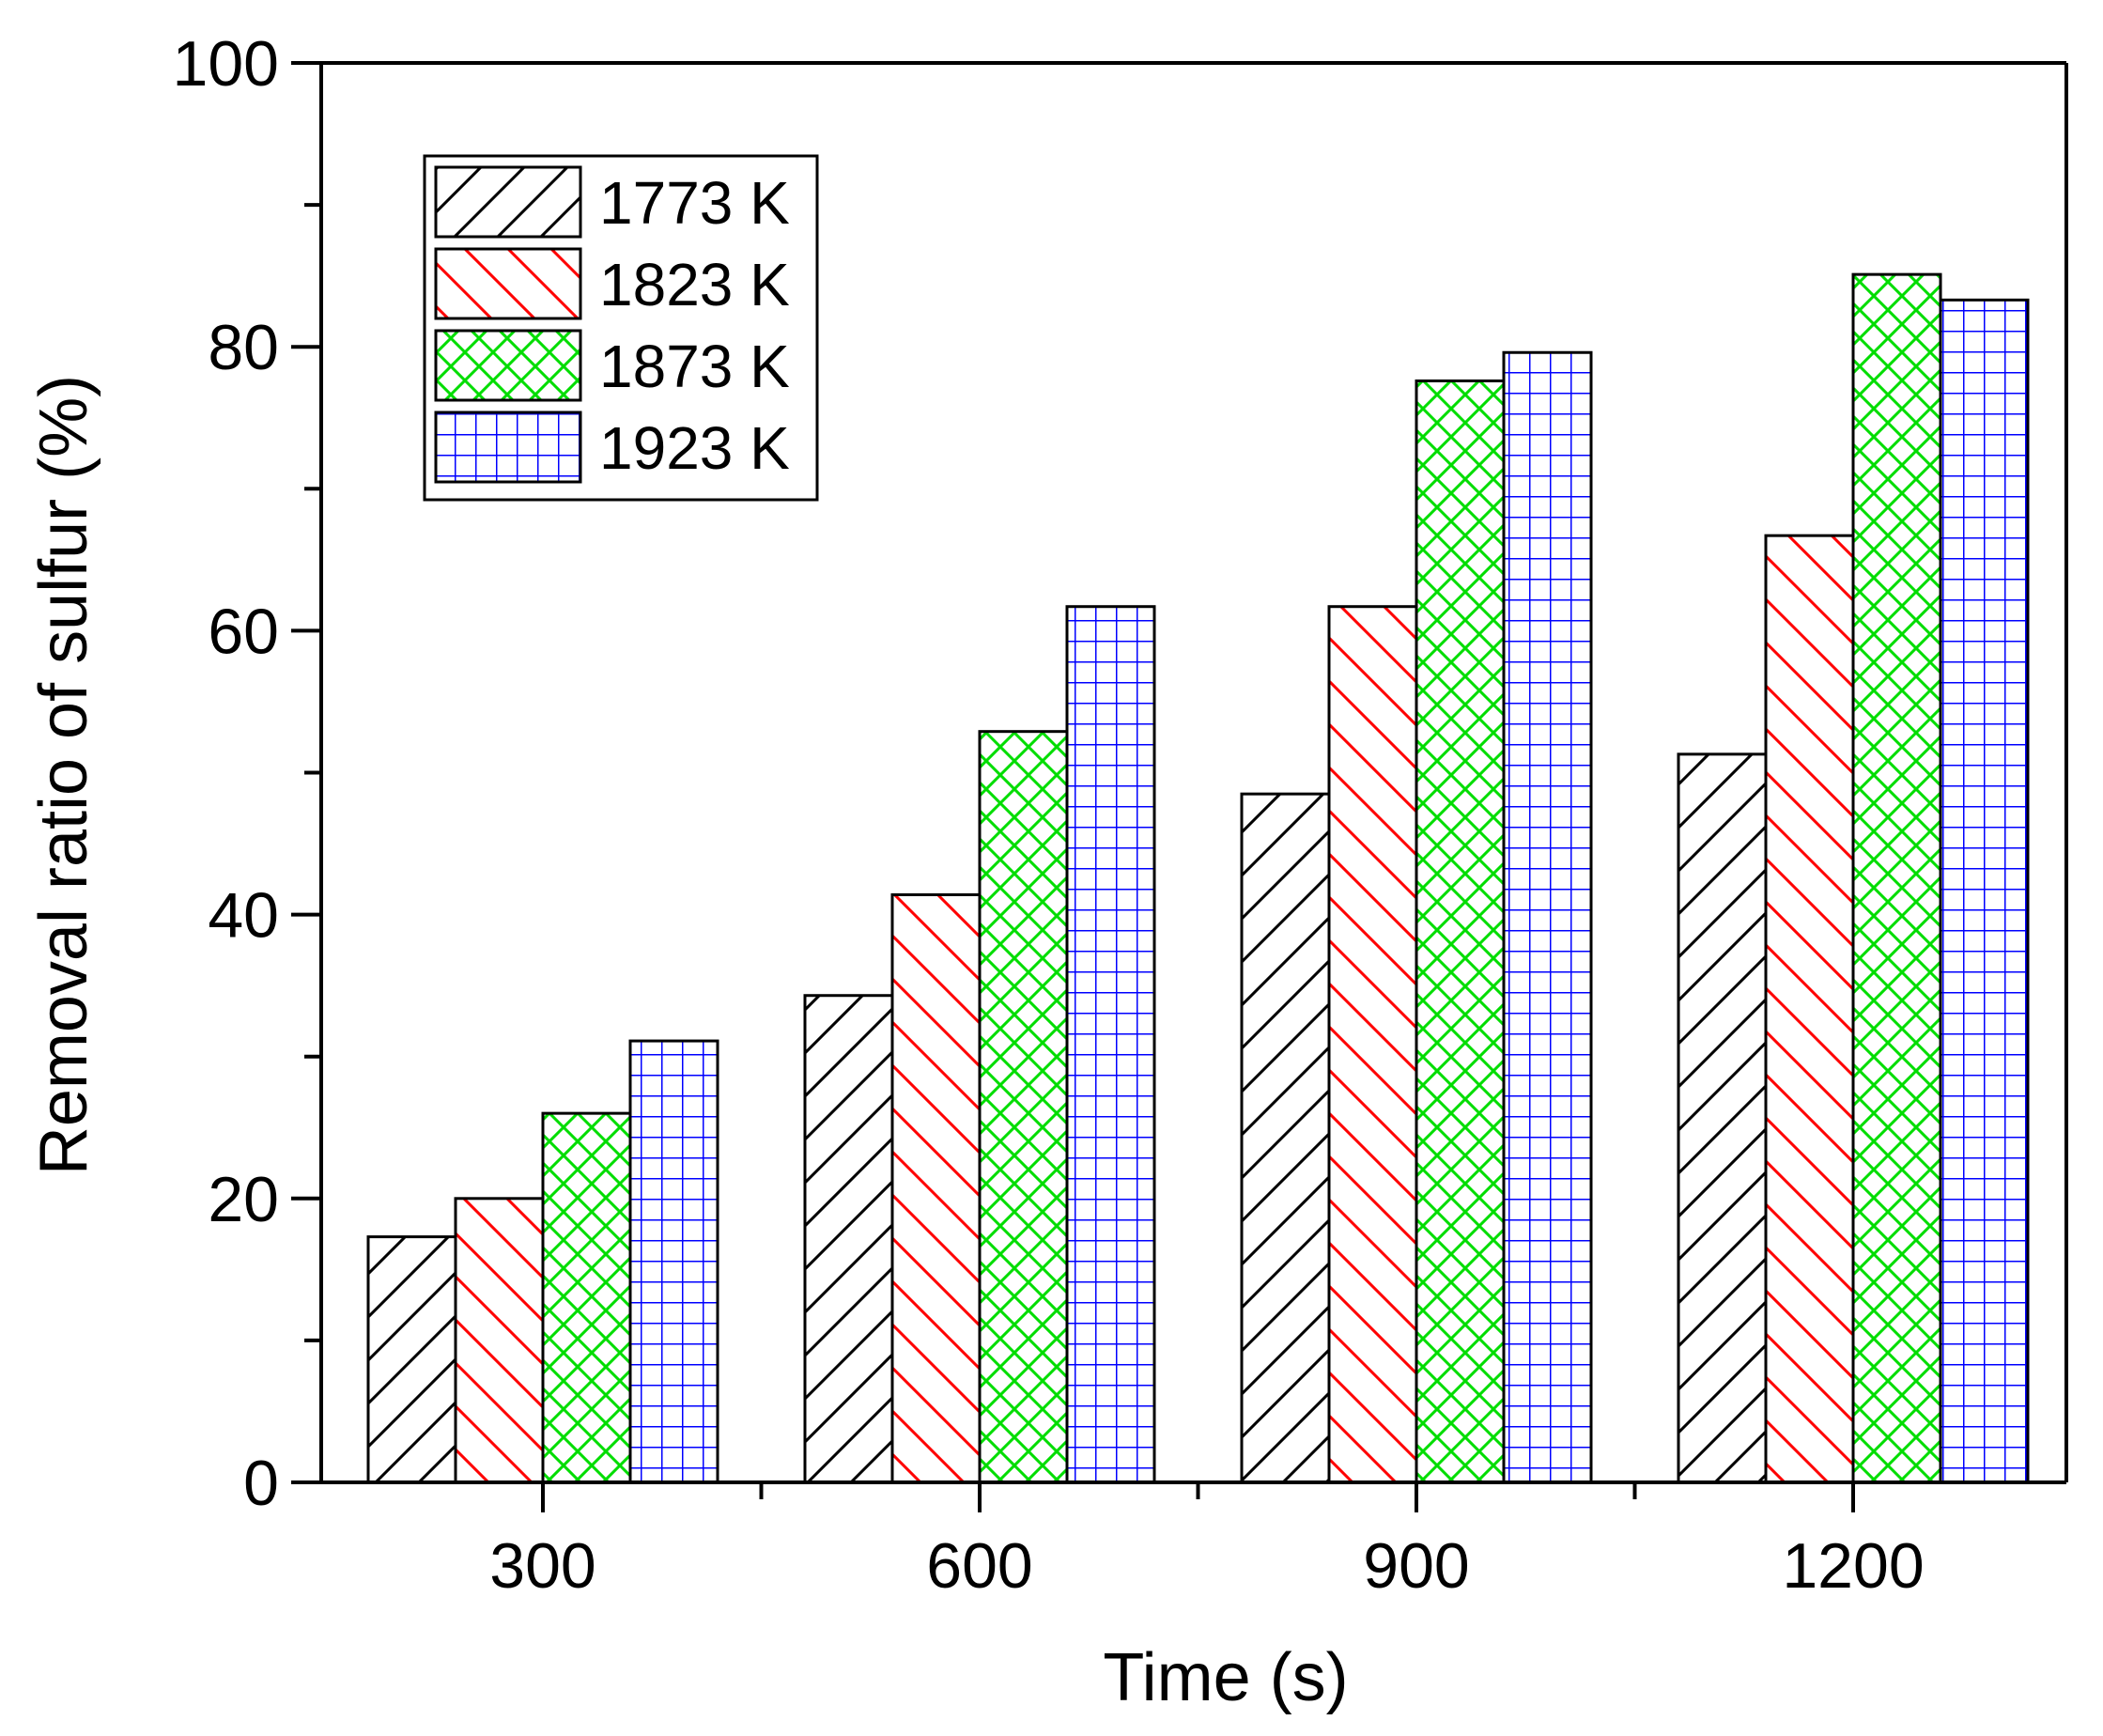  Describe the element at coordinates (261, 1483) in the screenshot. I see `y-tick-label: 0` at that location.